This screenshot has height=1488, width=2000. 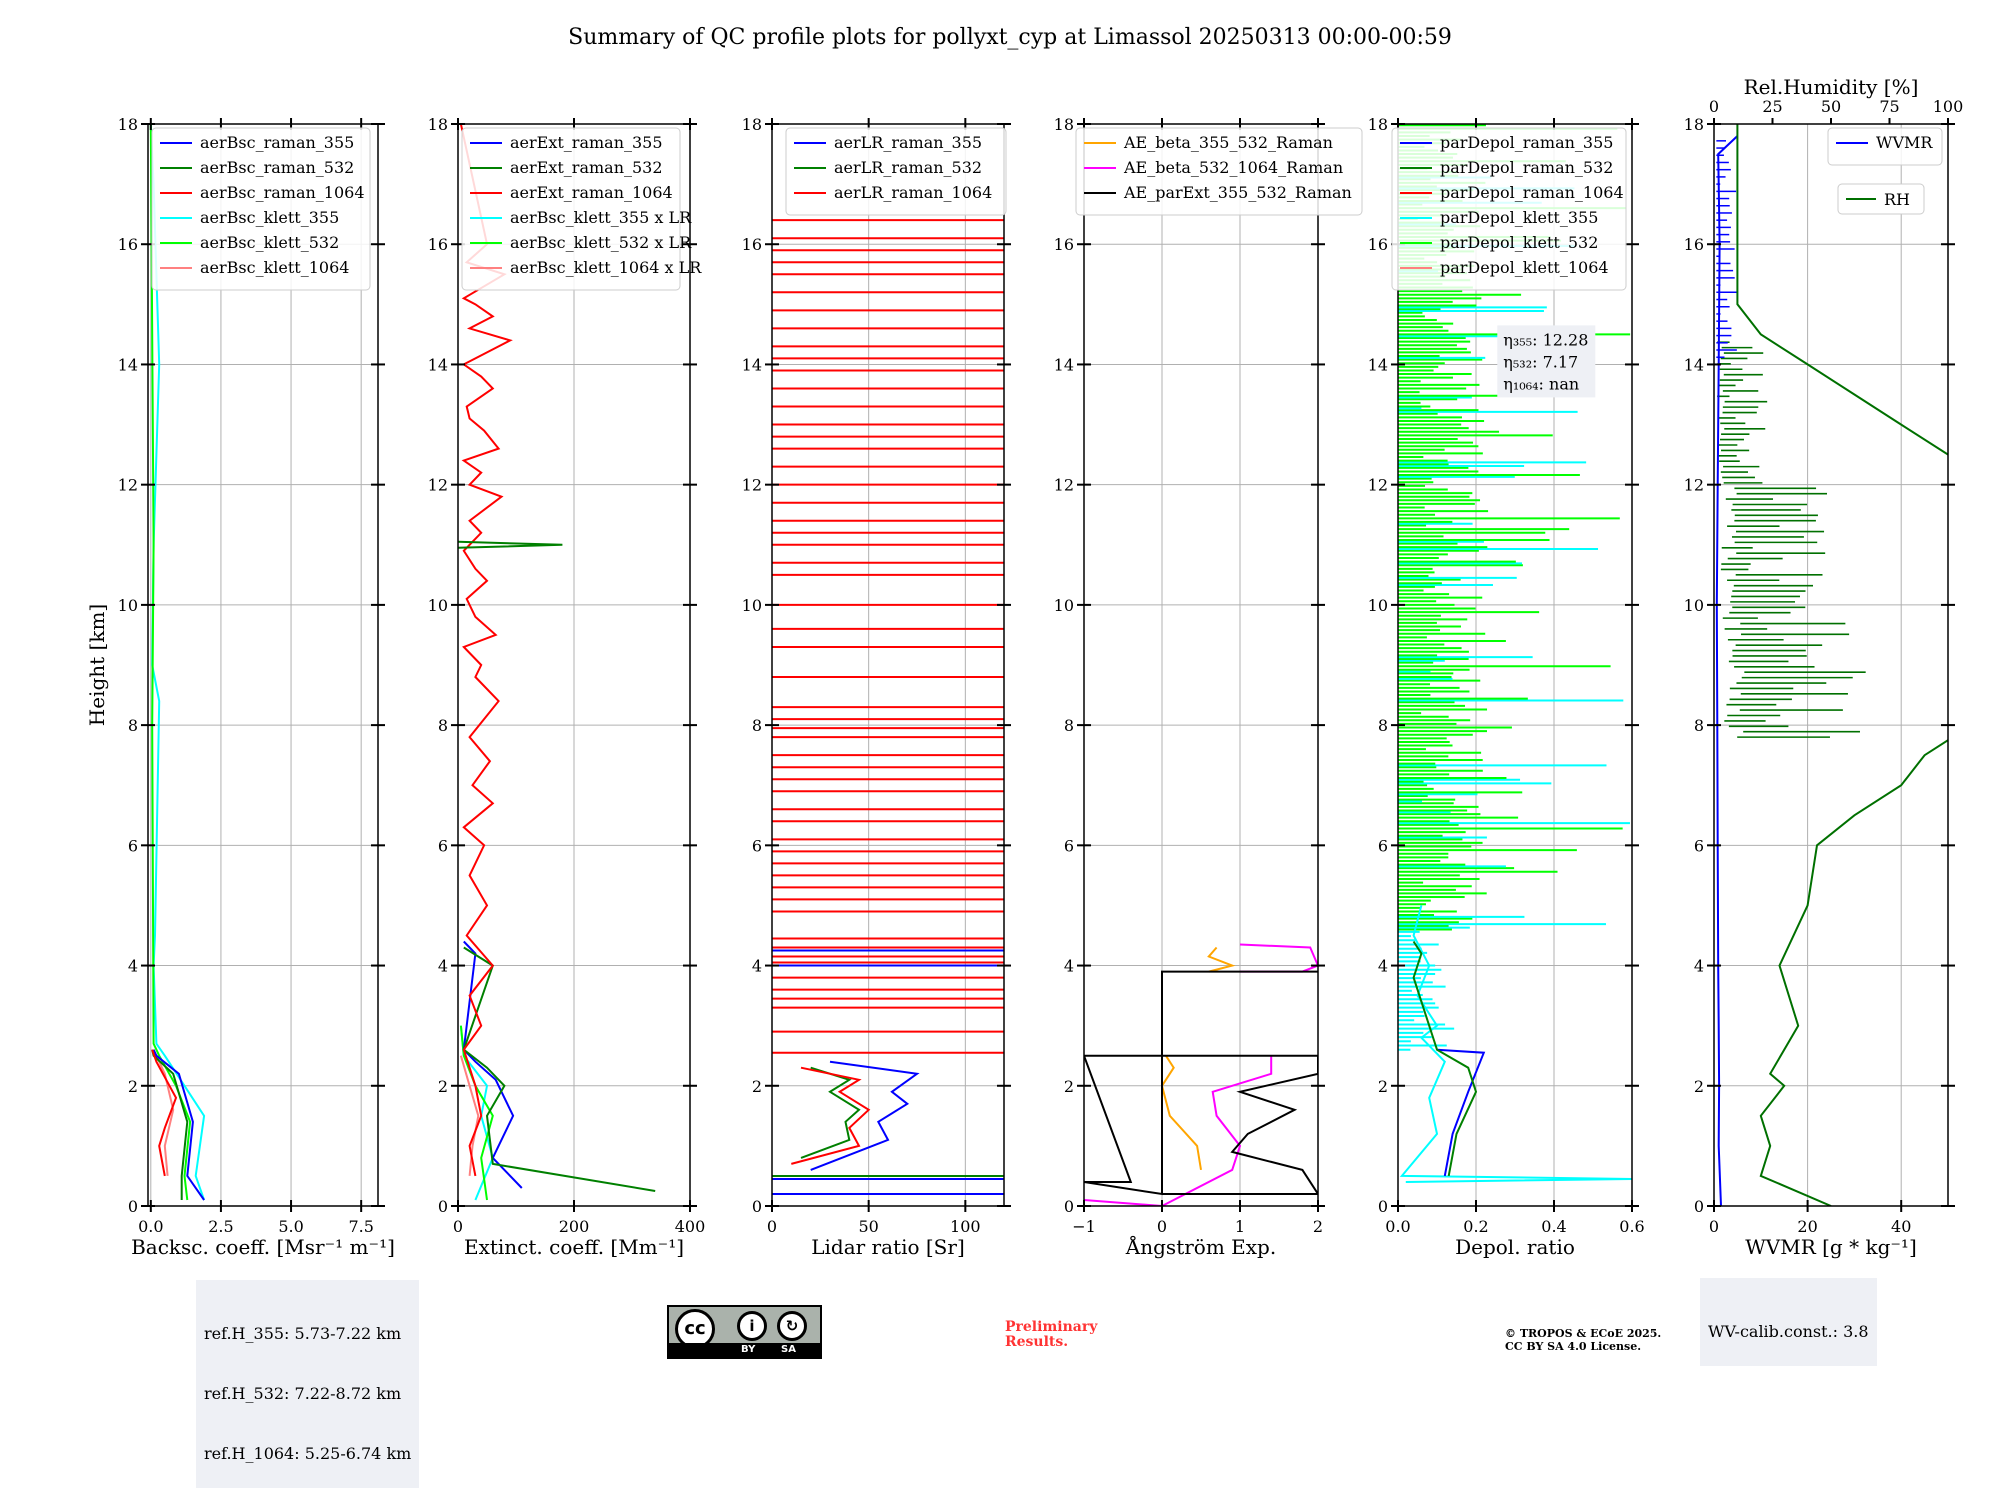 What do you see at coordinates (1831, 106) in the screenshot?
I see `top-x-tick-label: 50` at bounding box center [1831, 106].